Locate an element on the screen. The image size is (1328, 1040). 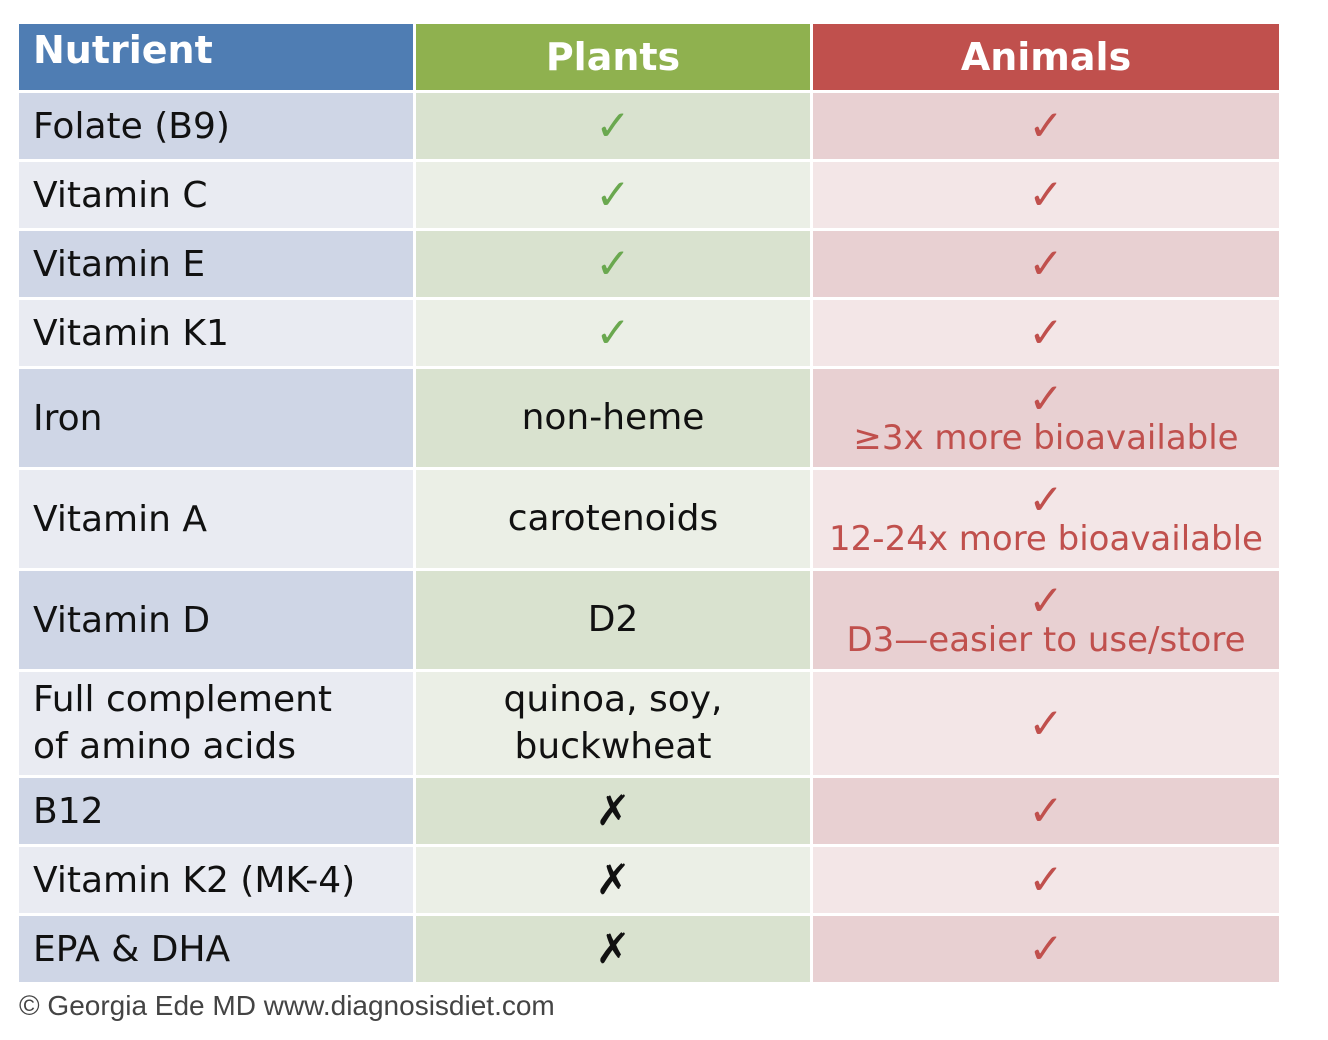
plants-cell: carotenoids is located at coordinates (614, 519).